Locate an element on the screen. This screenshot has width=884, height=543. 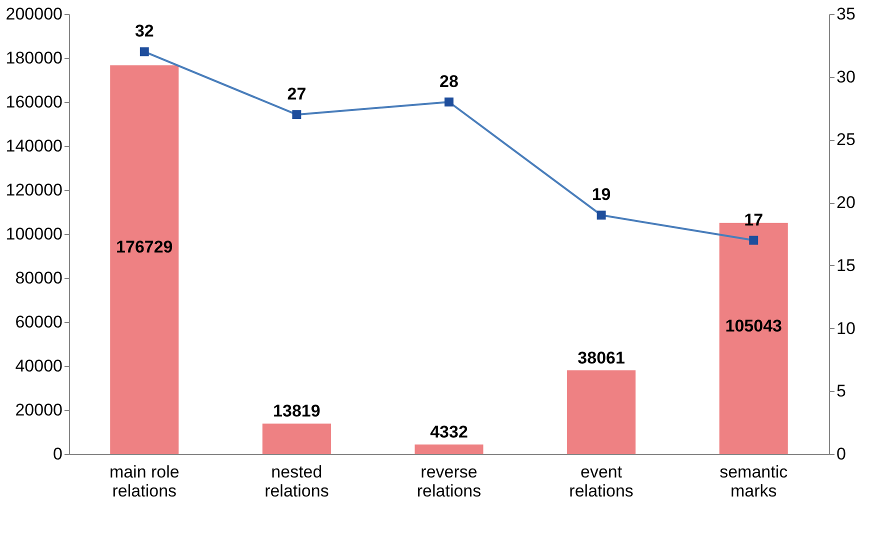
x-tick-label: semantic marks is located at coordinates (754, 481).